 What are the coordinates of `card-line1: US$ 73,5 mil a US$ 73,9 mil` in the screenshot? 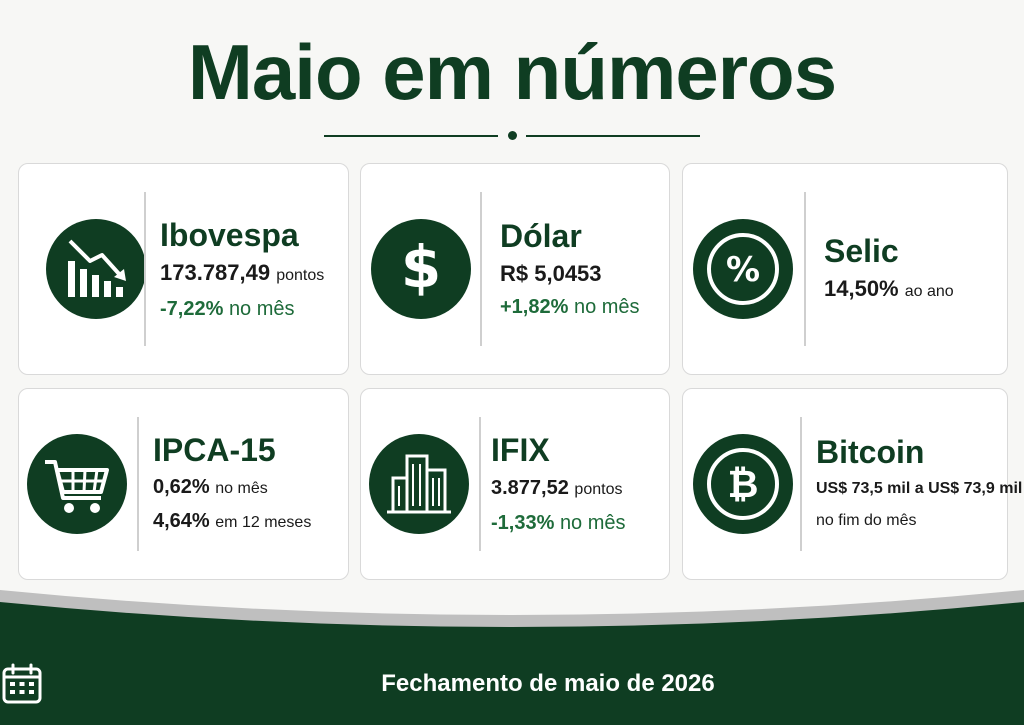 It's located at (919, 488).